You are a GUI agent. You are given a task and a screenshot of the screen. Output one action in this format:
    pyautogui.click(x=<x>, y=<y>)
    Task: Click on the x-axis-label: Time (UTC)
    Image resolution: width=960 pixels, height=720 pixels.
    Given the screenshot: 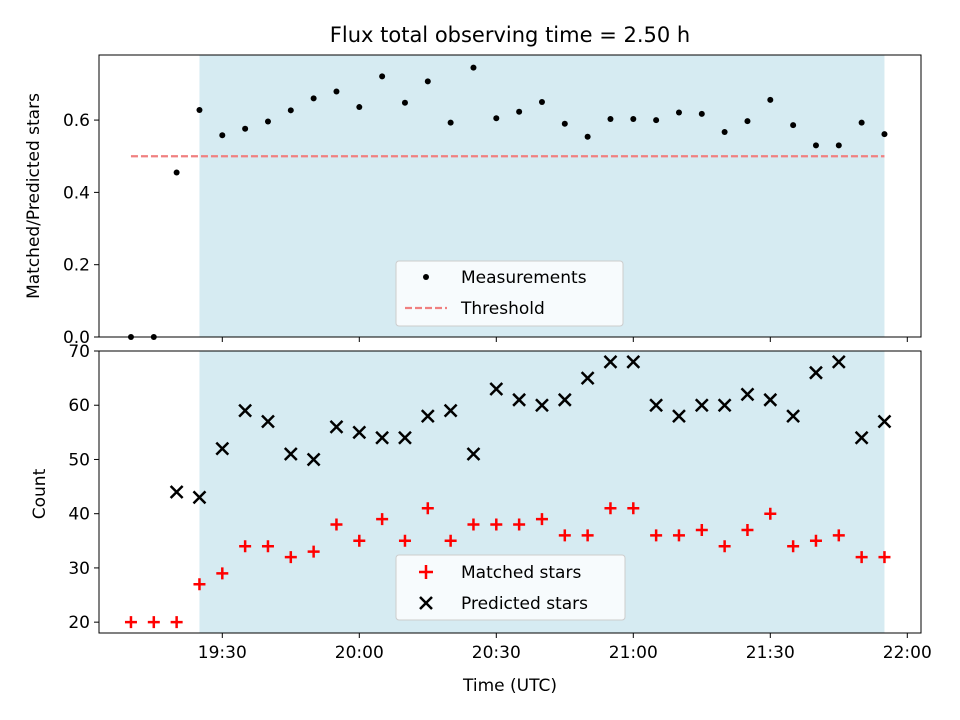 What is the action you would take?
    pyautogui.click(x=509, y=686)
    